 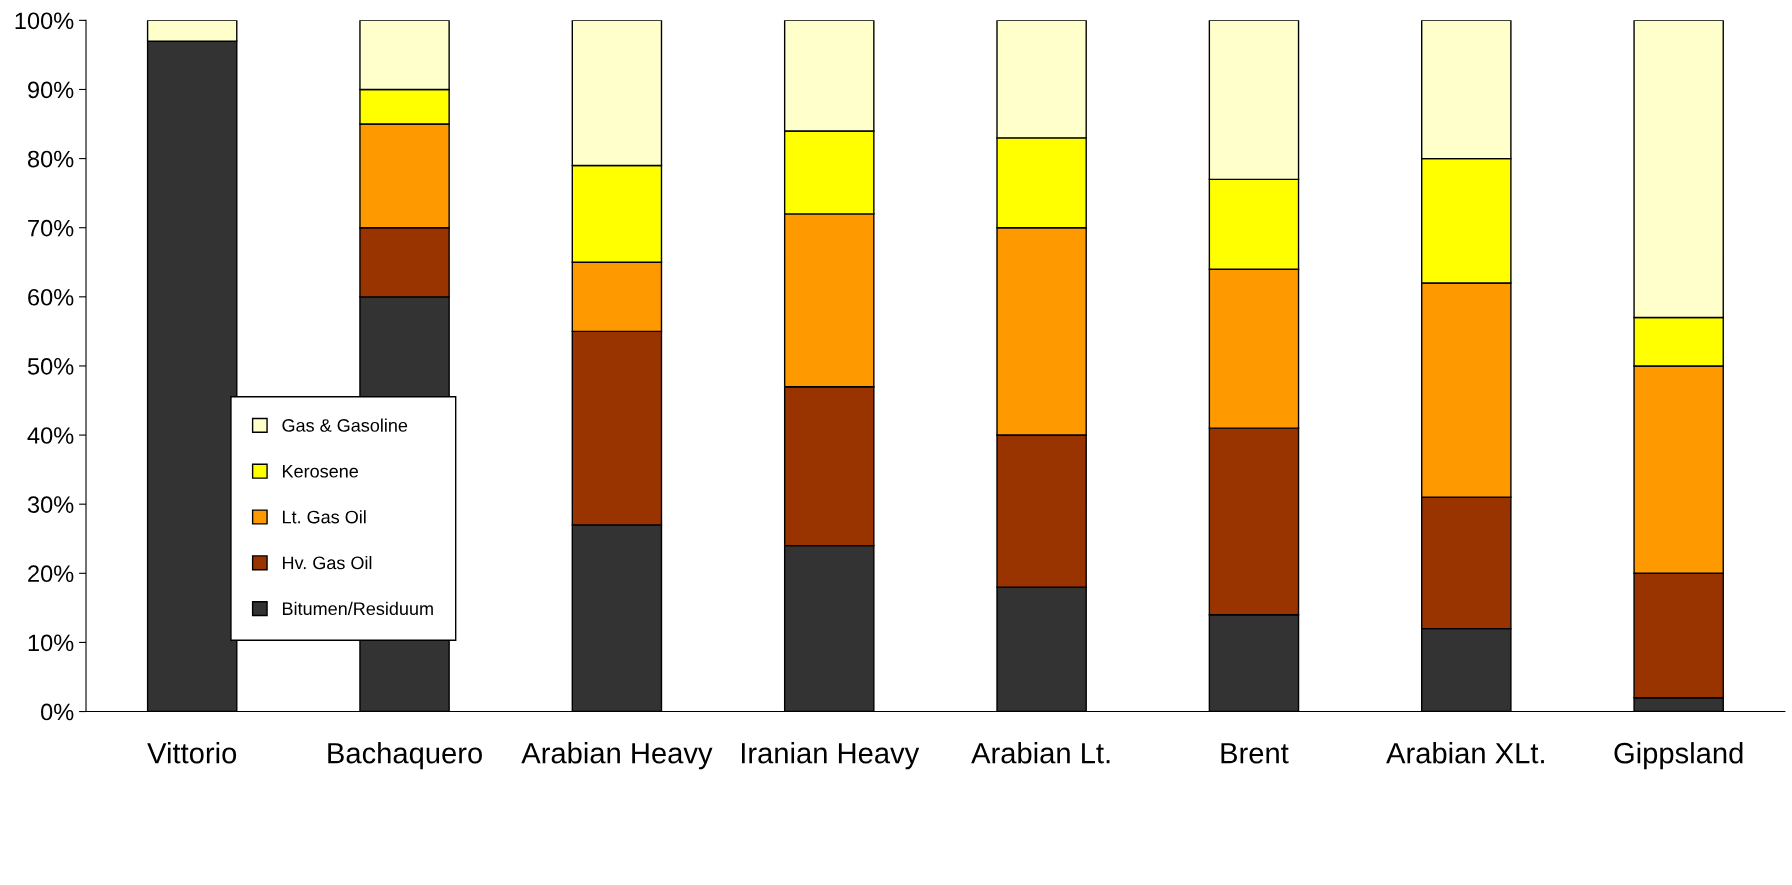 What do you see at coordinates (44, 21) in the screenshot?
I see `y-tick-label: 100%` at bounding box center [44, 21].